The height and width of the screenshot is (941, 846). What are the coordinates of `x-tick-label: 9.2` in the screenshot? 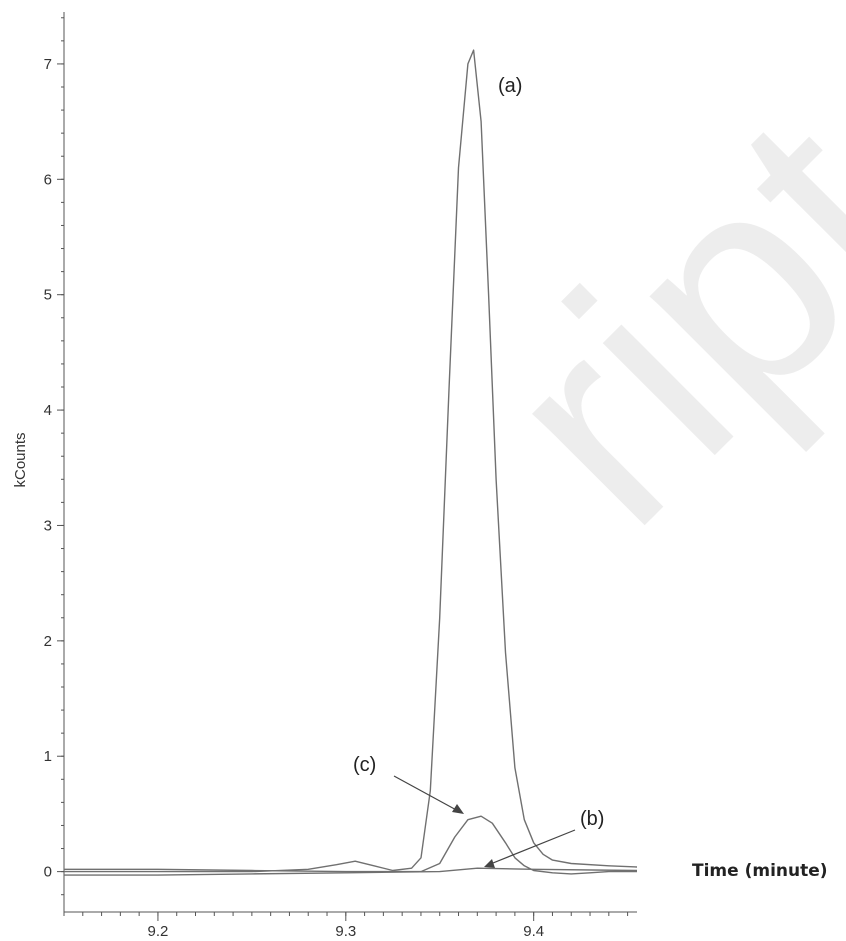 It's located at (158, 931).